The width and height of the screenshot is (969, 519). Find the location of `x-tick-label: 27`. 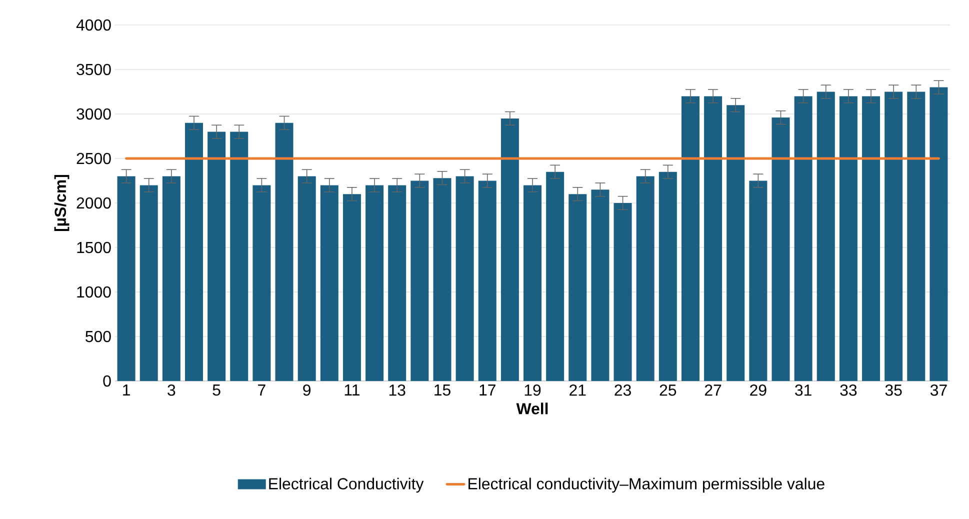

x-tick-label: 27 is located at coordinates (713, 390).